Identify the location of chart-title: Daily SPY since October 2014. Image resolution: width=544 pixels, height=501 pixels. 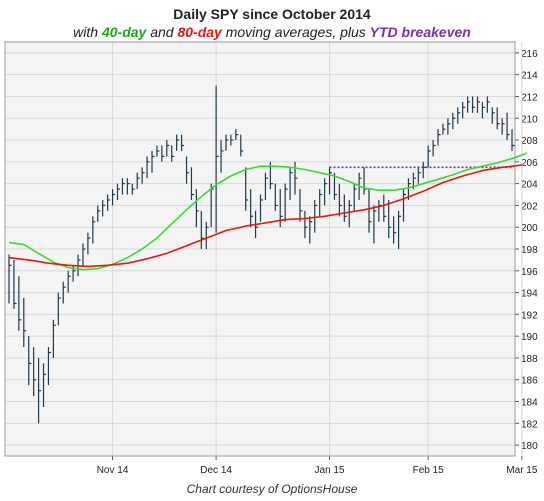
(272, 14).